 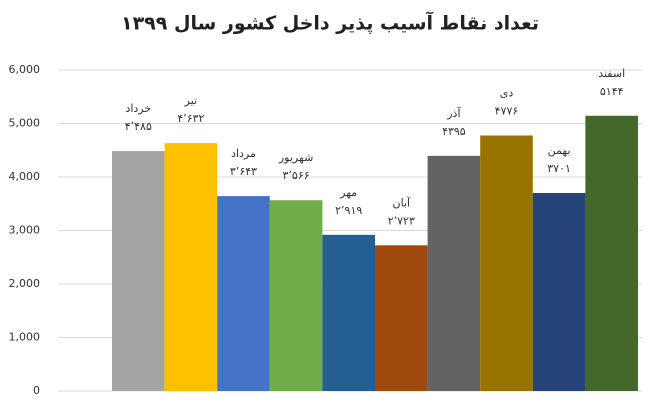 I want to click on category-label: تیر, so click(x=190, y=100).